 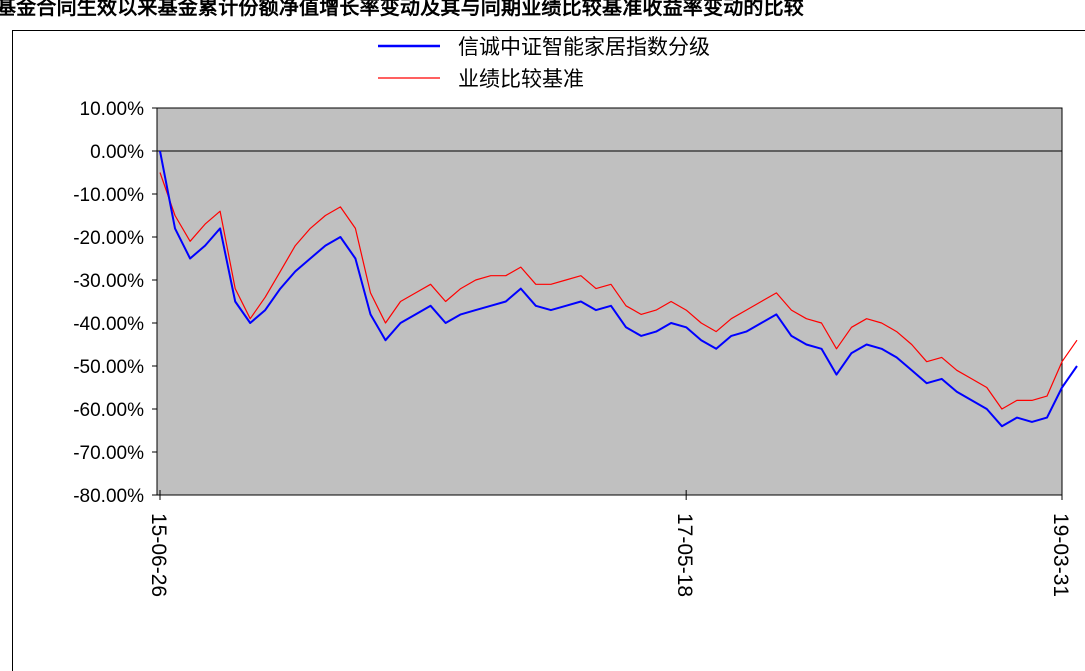 What do you see at coordinates (108, 453) in the screenshot?
I see `y-tick-label: -70.00%` at bounding box center [108, 453].